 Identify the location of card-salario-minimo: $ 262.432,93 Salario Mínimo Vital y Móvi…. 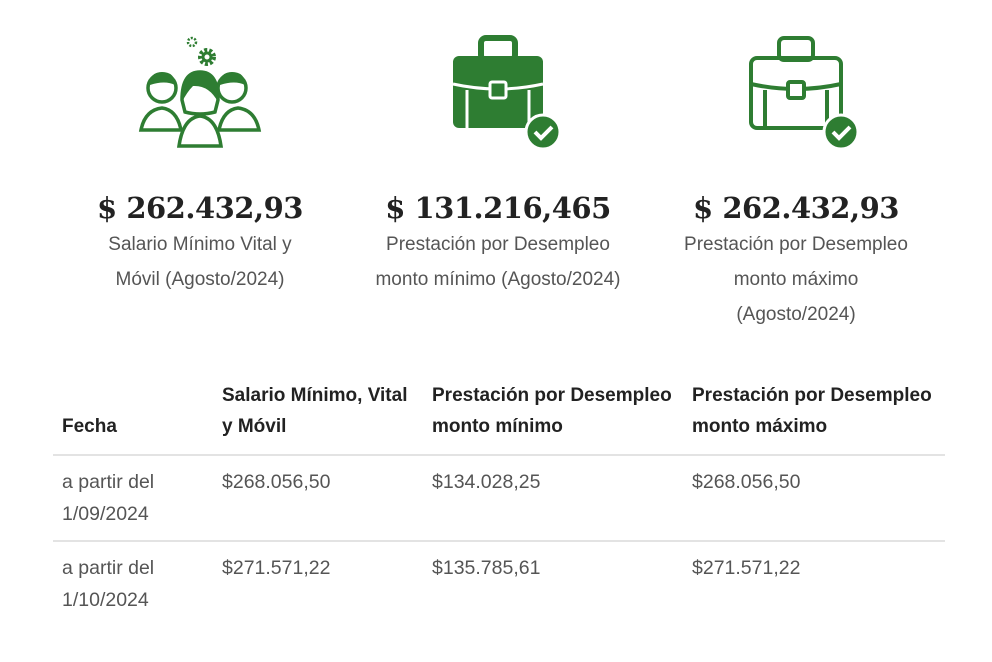
(200, 163).